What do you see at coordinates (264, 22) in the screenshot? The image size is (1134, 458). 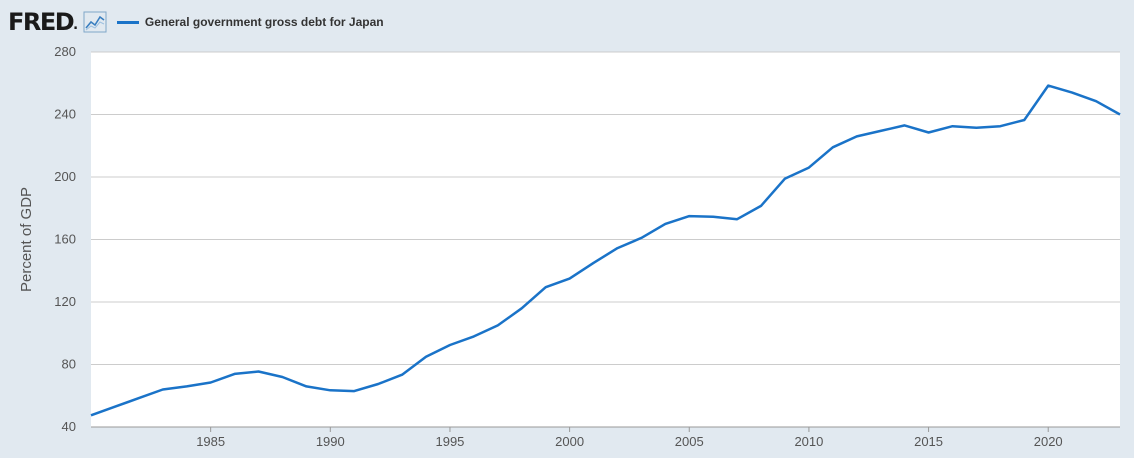 I see `legend-label: General government gross debt for Japan` at bounding box center [264, 22].